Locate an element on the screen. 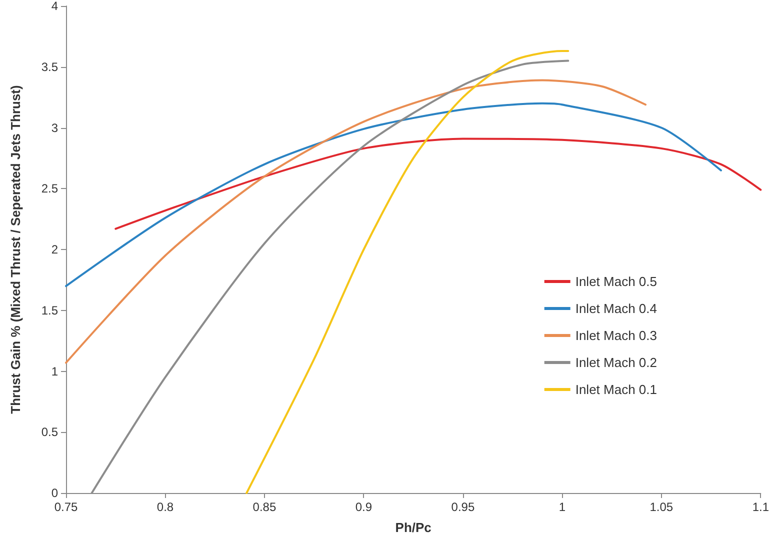  x-axis-title: Ph/Pc is located at coordinates (413, 527).